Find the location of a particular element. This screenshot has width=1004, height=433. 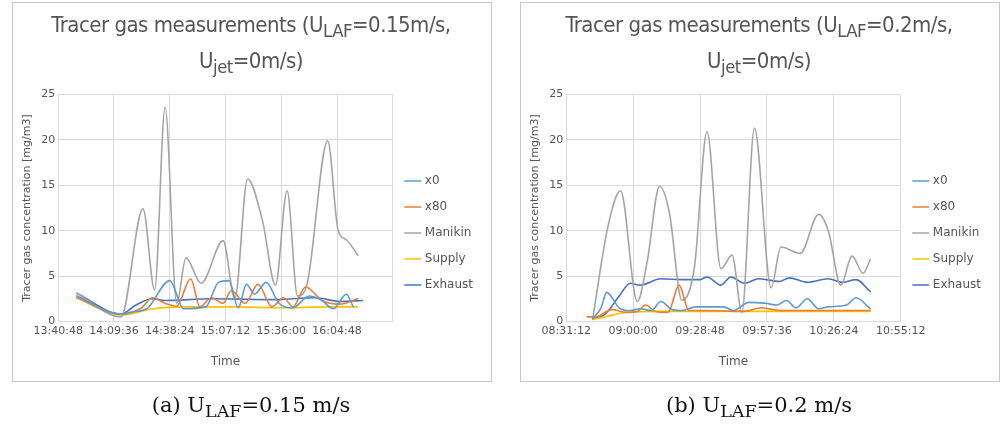

x-tick-label: 09:28:48 is located at coordinates (700, 330).